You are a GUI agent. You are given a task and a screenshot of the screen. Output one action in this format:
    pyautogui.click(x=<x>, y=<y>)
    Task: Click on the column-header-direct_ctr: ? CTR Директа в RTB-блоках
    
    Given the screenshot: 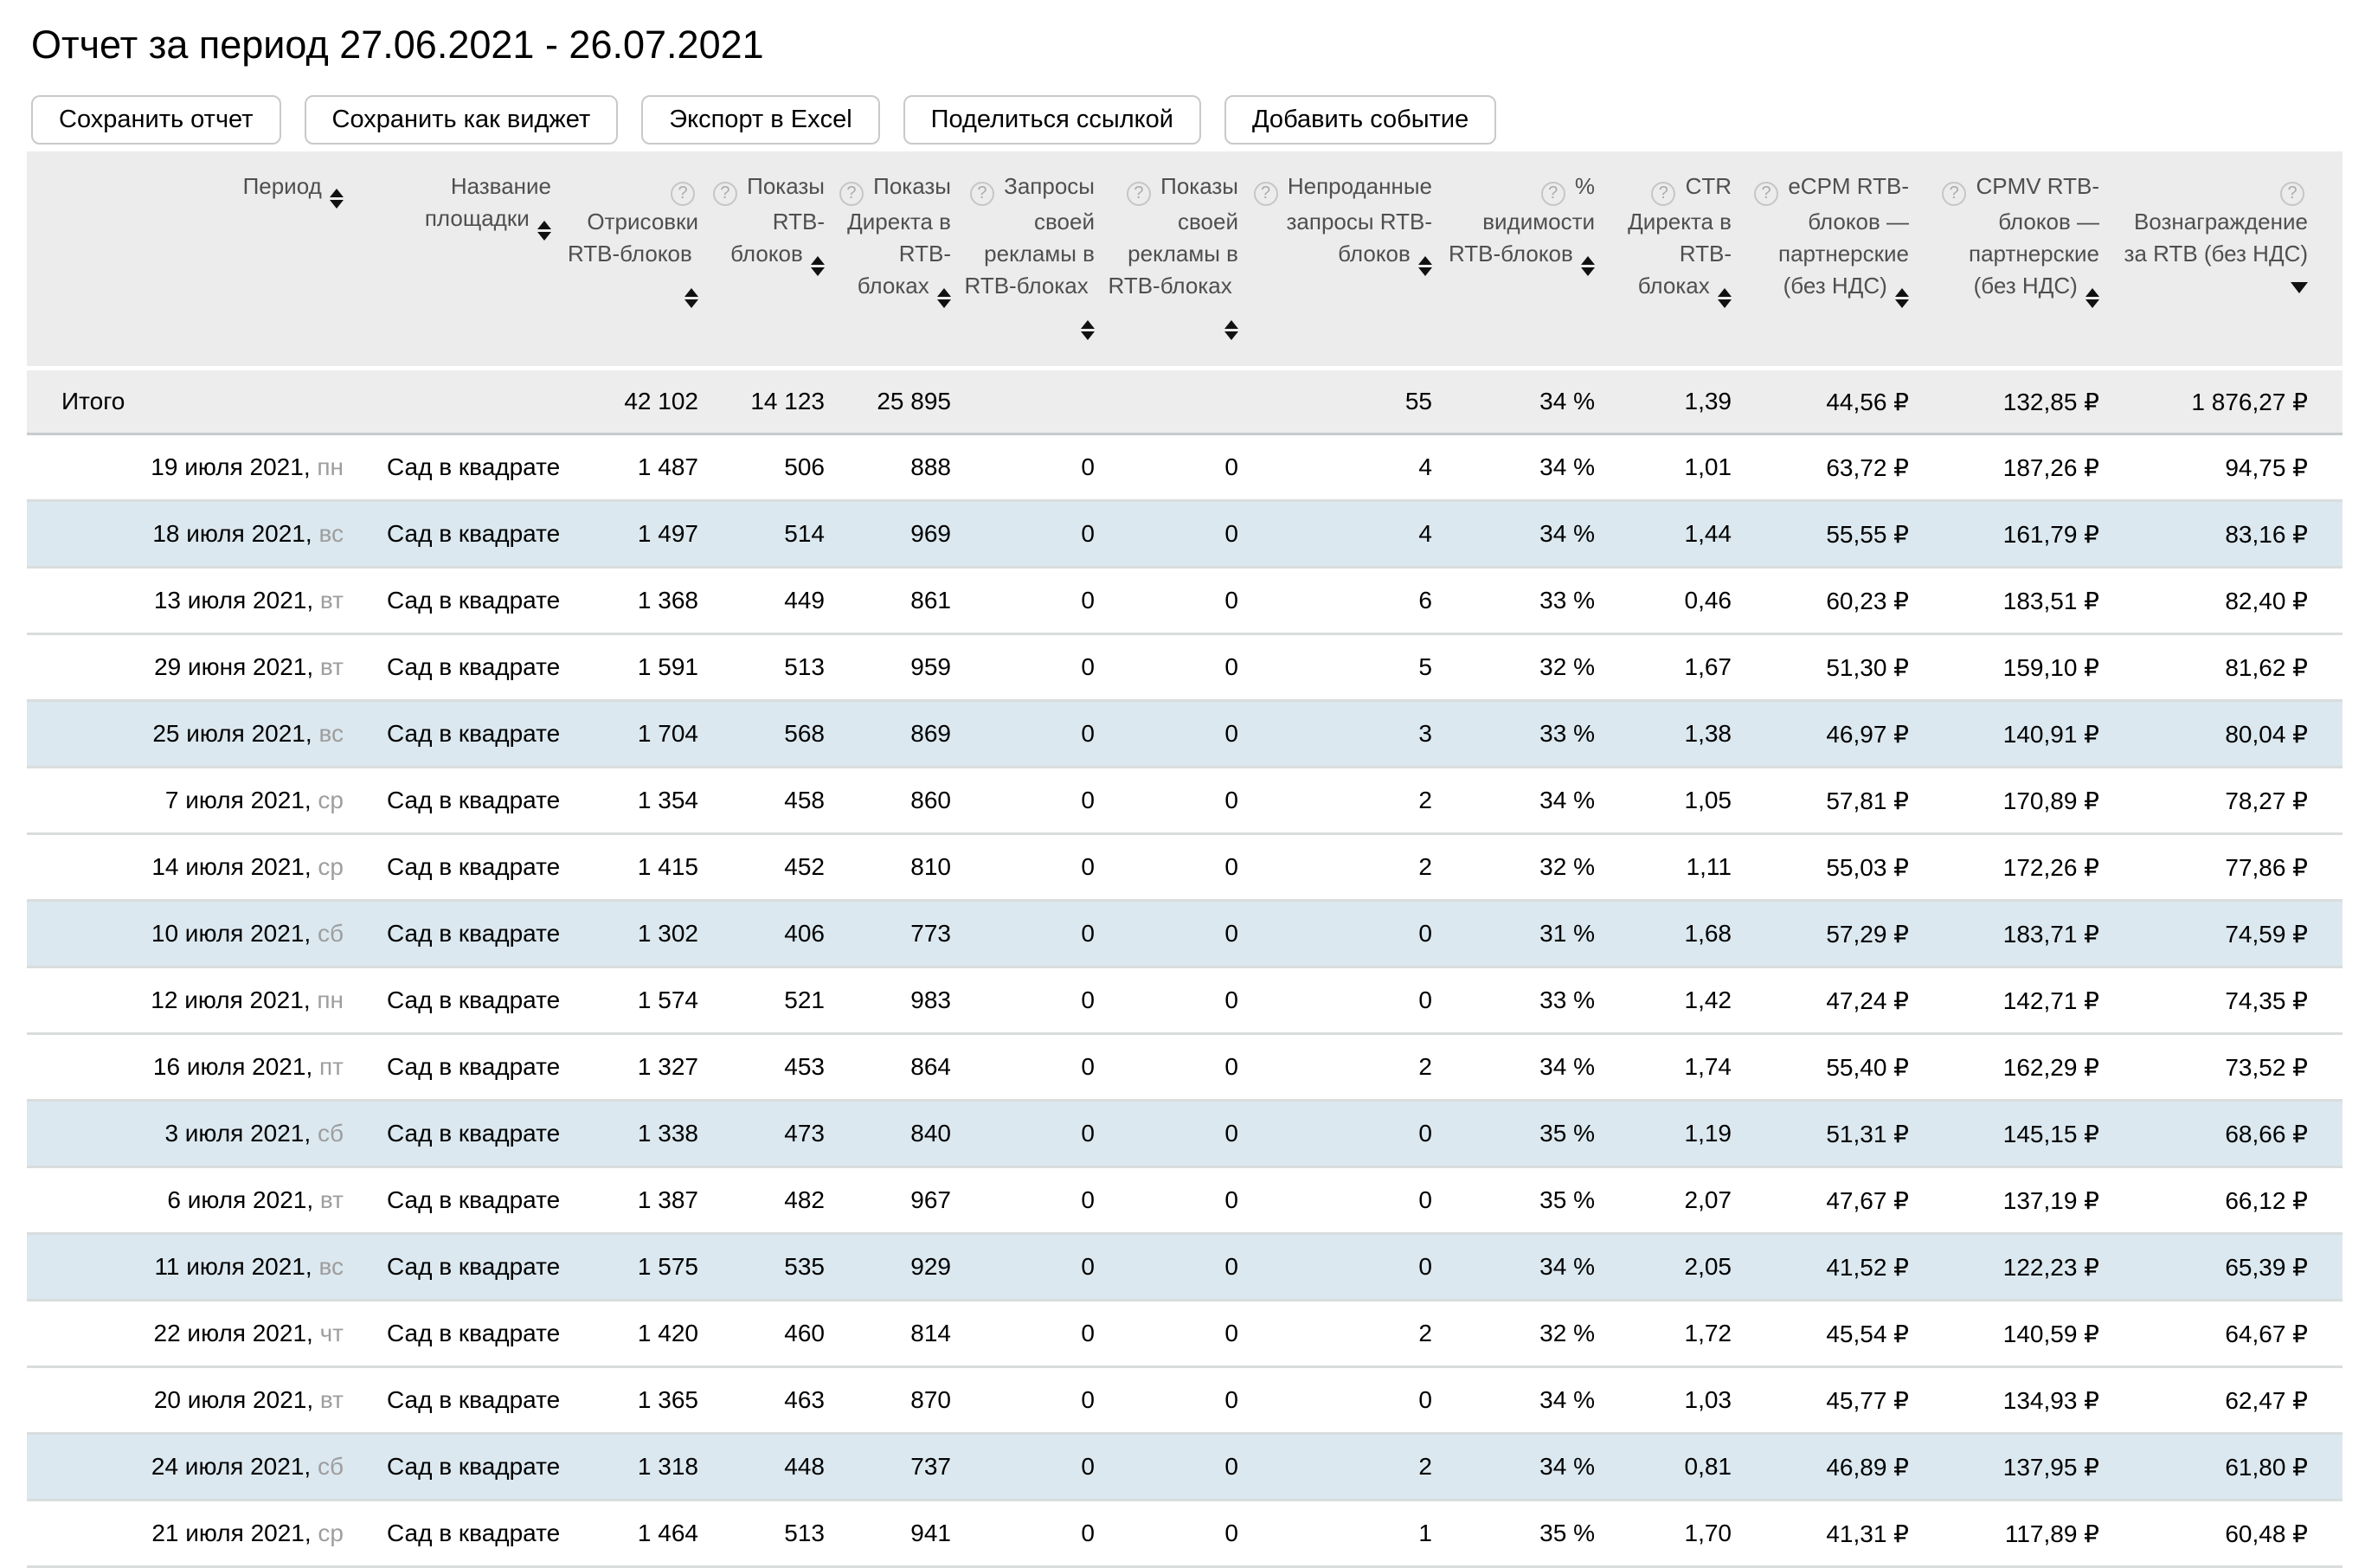 What is the action you would take?
    pyautogui.click(x=1675, y=260)
    